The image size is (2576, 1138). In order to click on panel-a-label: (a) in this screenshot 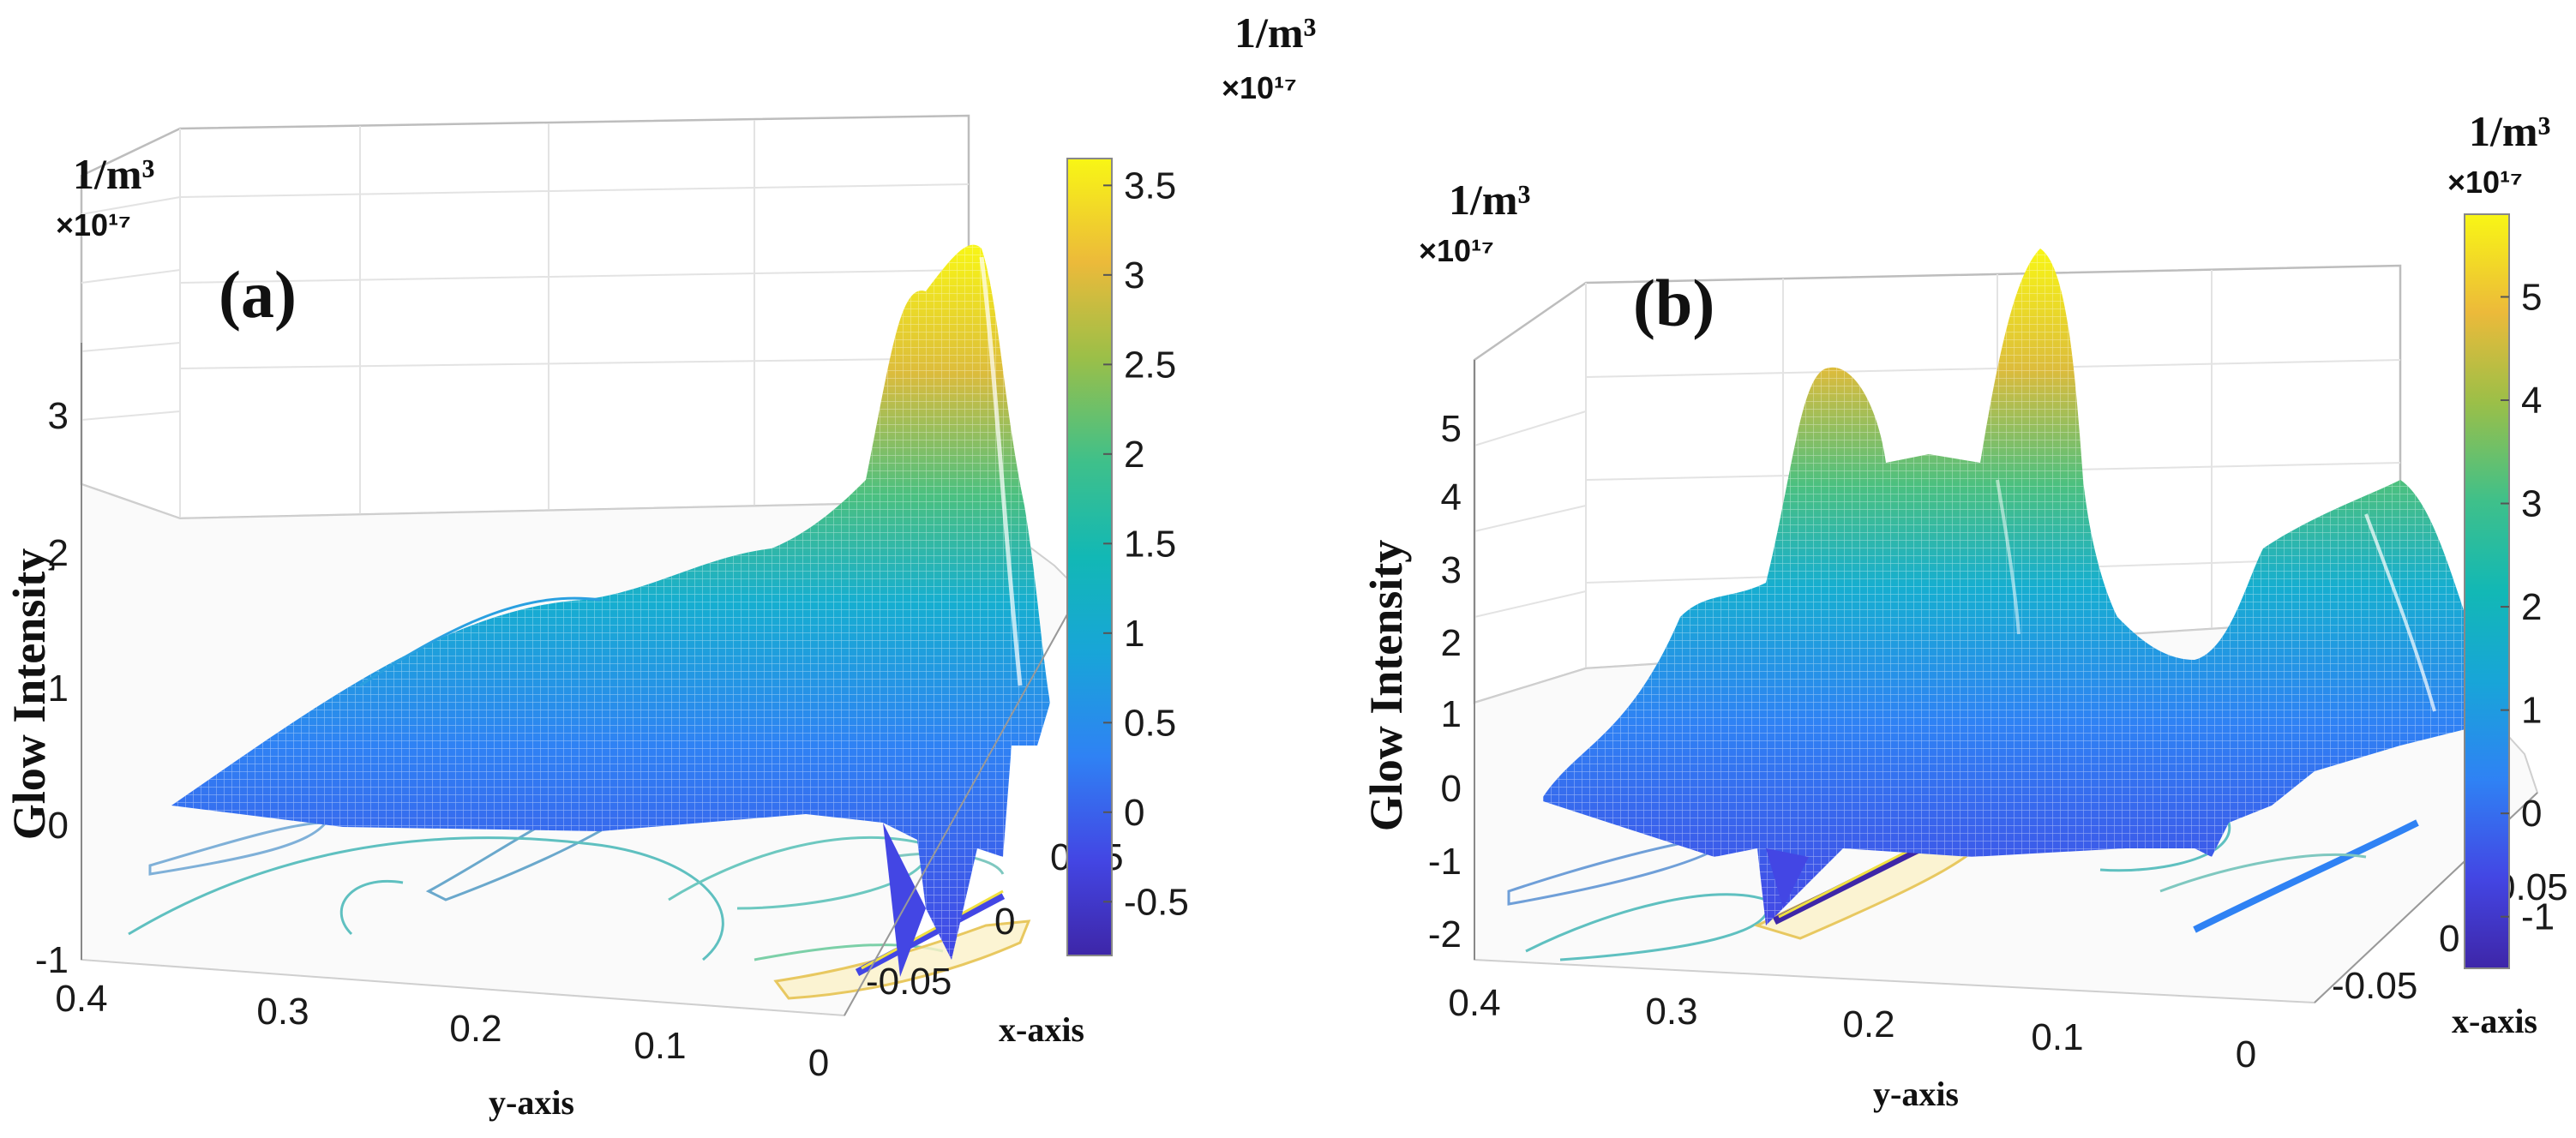, I will do `click(258, 294)`.